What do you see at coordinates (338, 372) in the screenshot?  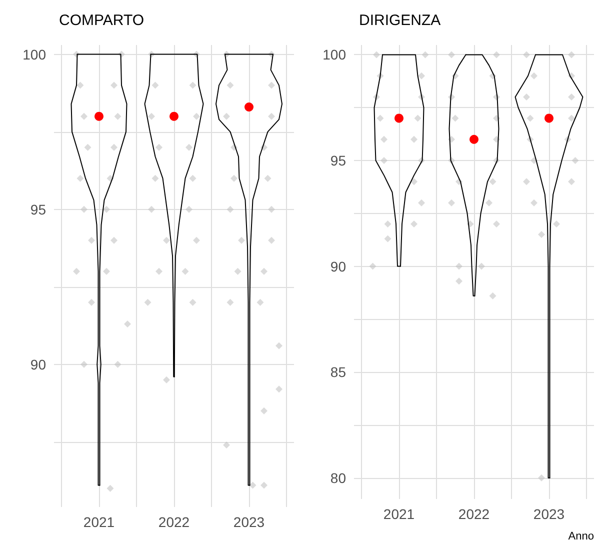 I see `y-tick-label: 85` at bounding box center [338, 372].